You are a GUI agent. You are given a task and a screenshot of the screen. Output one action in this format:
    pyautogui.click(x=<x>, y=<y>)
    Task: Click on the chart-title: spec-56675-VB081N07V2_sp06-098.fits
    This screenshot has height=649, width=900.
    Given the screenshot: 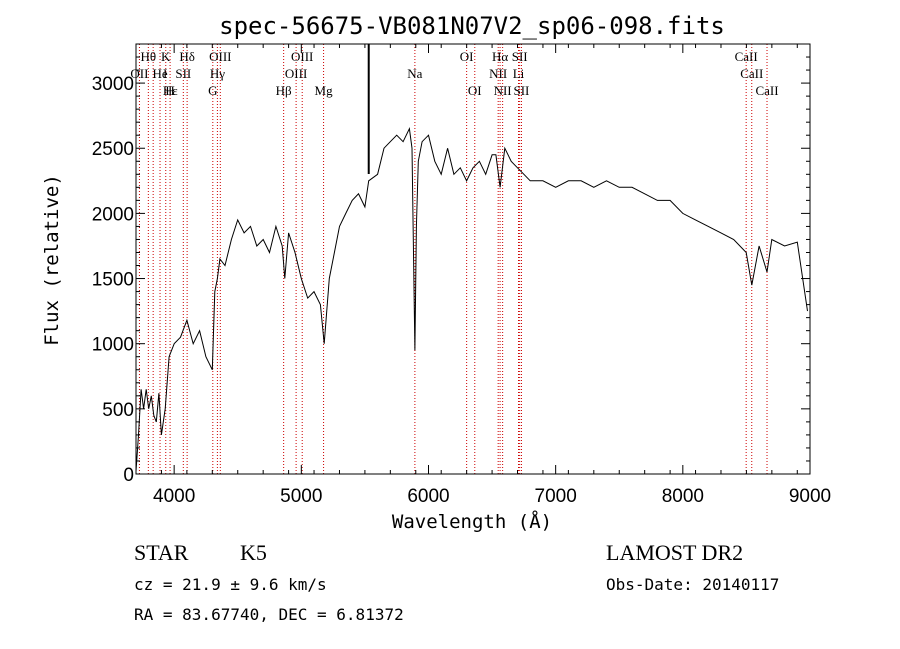 What is the action you would take?
    pyautogui.click(x=472, y=26)
    